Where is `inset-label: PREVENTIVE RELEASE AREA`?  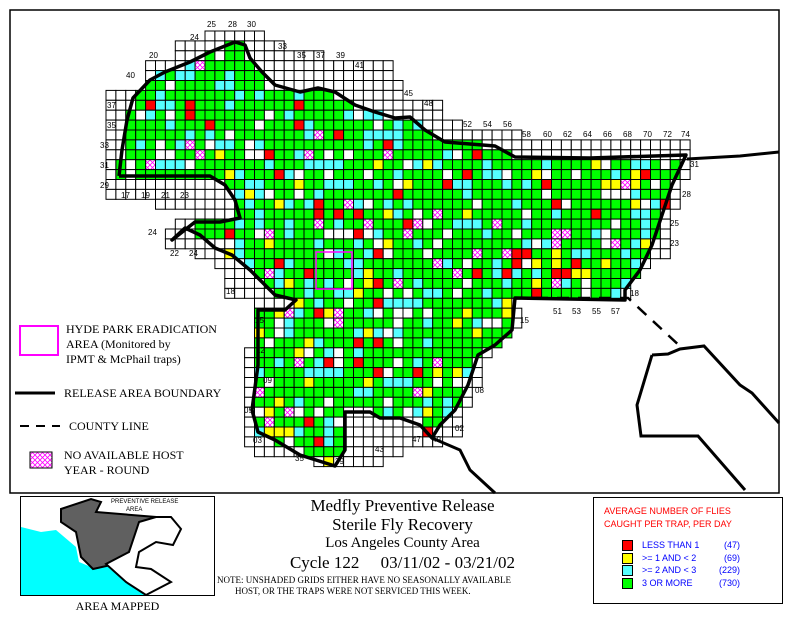
inset-label: PREVENTIVE RELEASE AREA is located at coordinates (144, 506).